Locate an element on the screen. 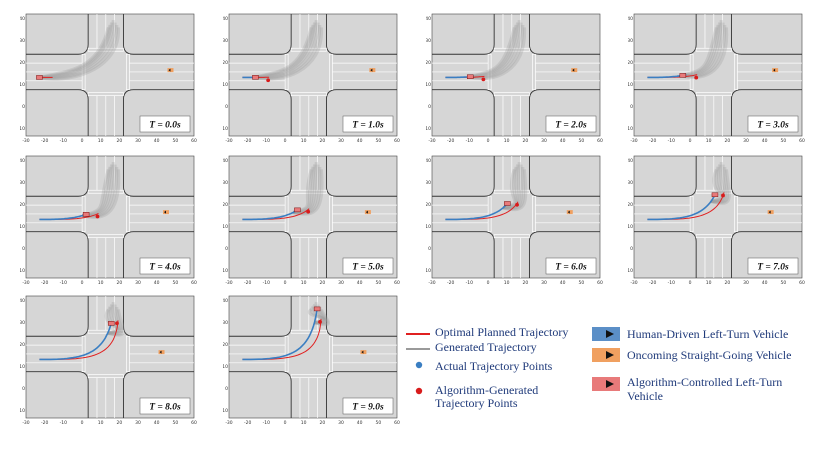 This screenshot has height=449, width=831. legend-algo-ctrl-line2: Vehicle is located at coordinates (645, 396).